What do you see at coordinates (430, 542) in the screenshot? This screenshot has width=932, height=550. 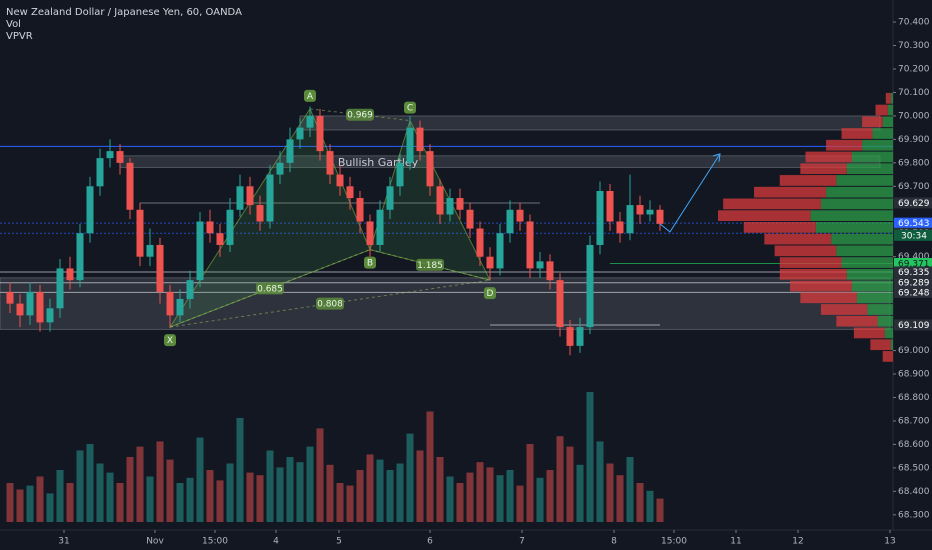 I see `x-tick-label: 6` at bounding box center [430, 542].